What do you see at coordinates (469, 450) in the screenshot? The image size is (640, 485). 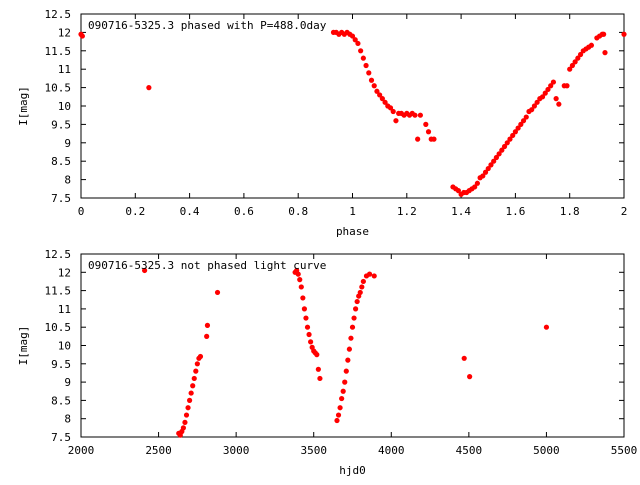 I see `x-tick-label: 4500` at bounding box center [469, 450].